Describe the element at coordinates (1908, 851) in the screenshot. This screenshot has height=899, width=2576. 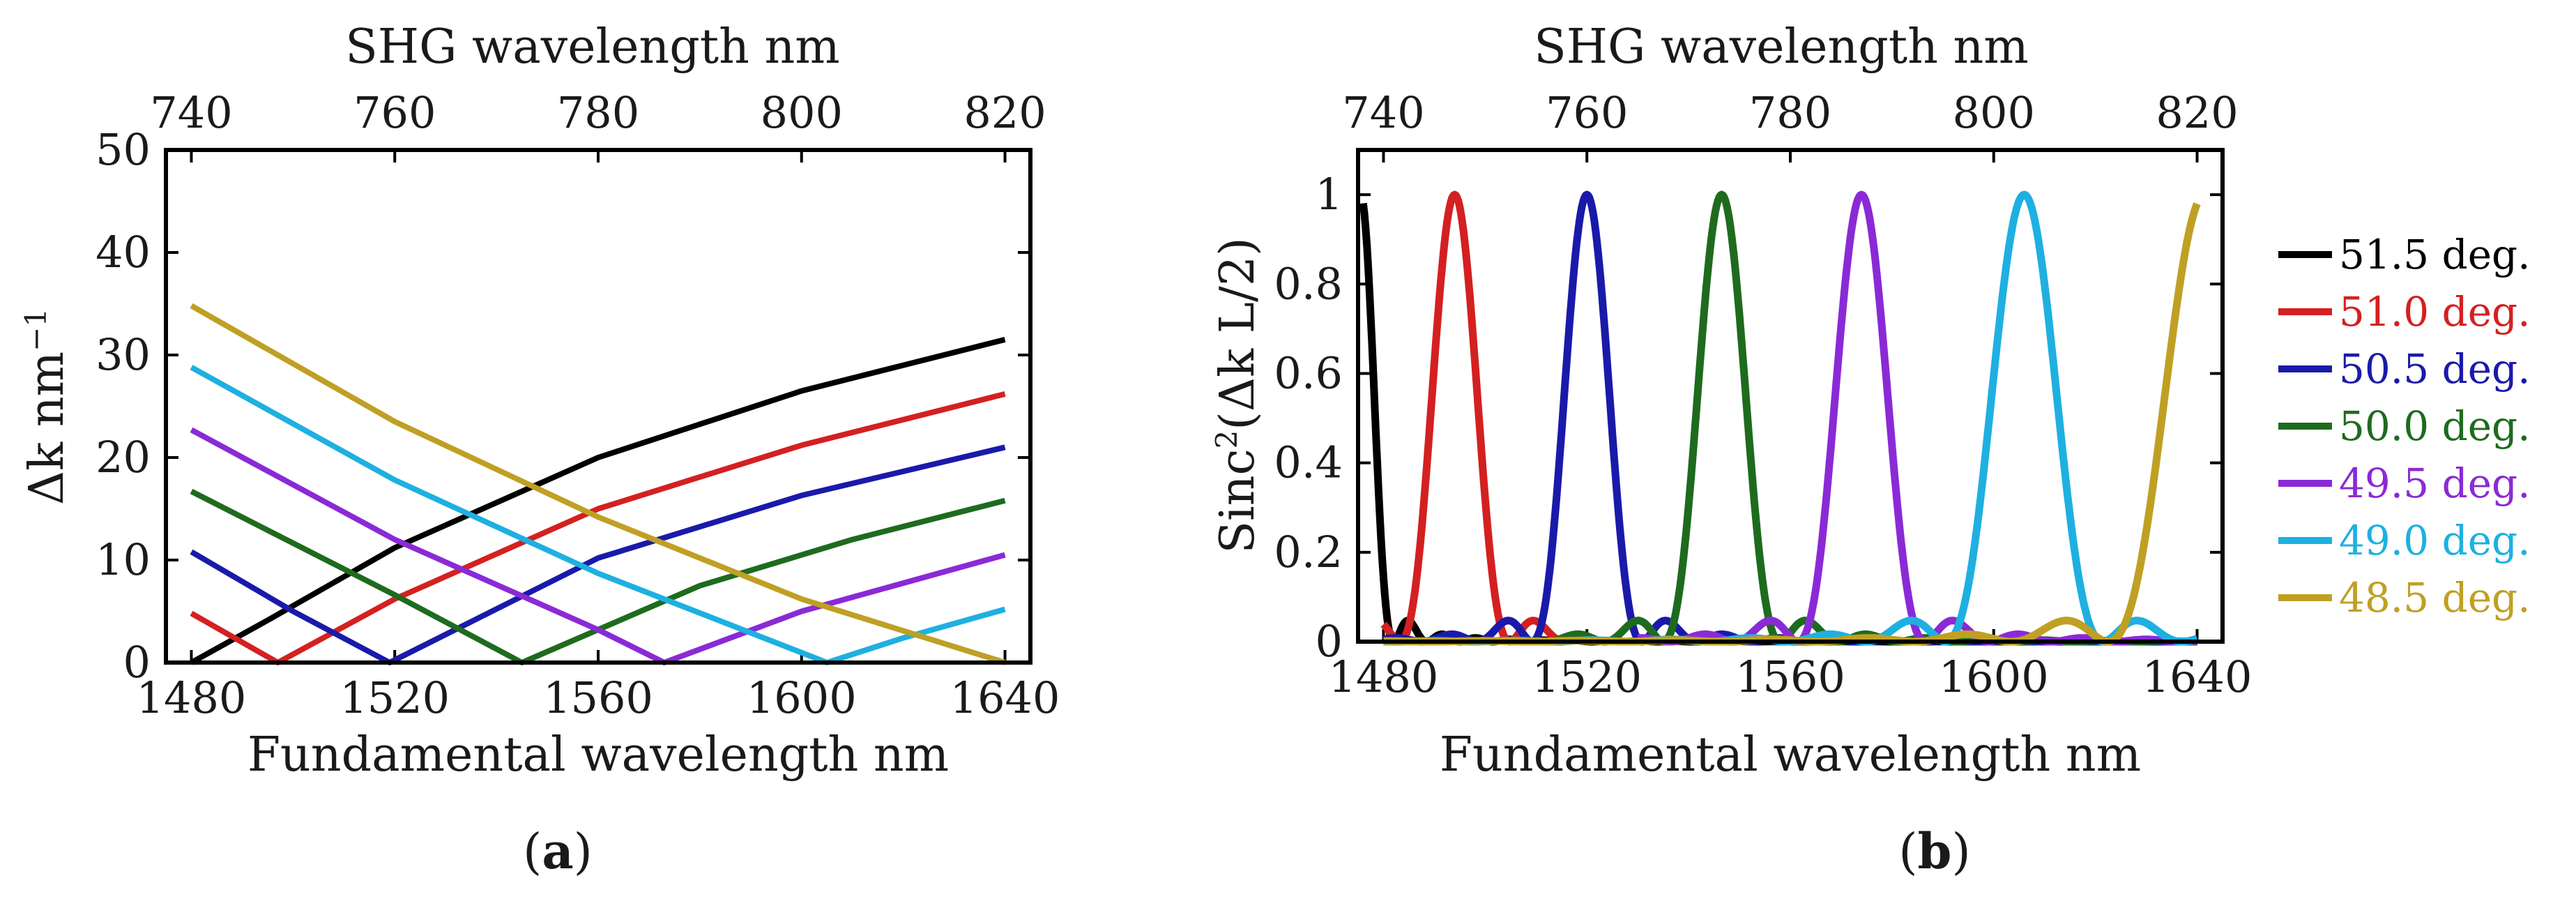
I see `panel-b-label-open: (` at that location.